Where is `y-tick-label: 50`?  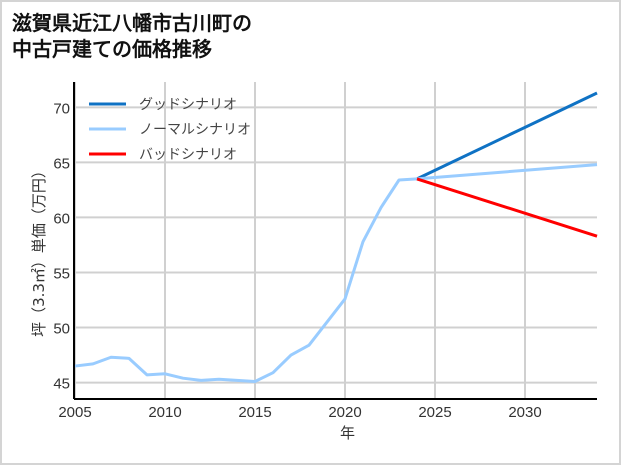 y-tick-label: 50 is located at coordinates (61, 329).